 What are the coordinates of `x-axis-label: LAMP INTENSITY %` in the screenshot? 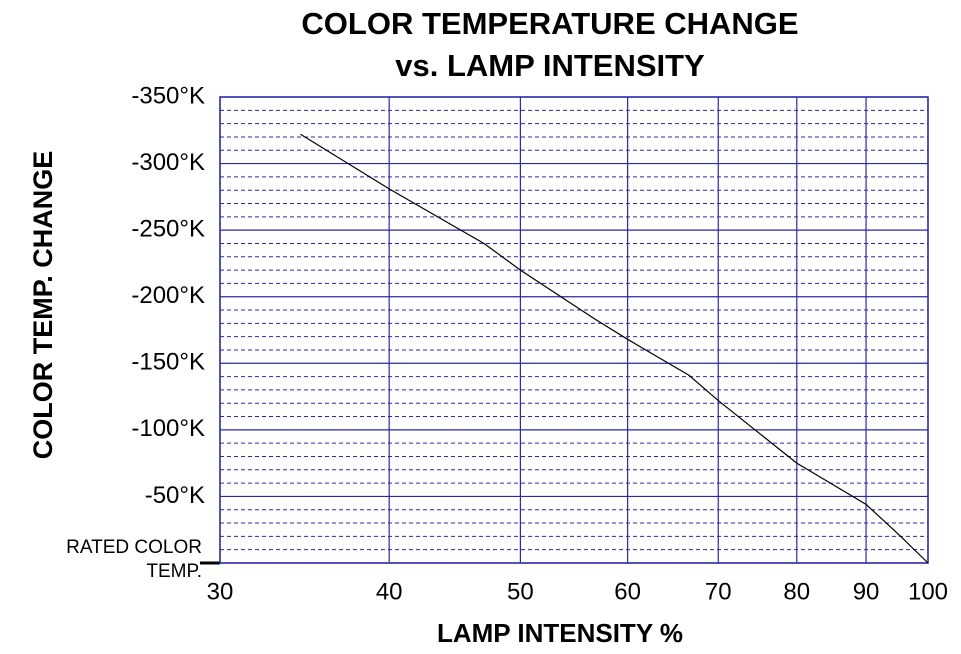 It's located at (560, 633).